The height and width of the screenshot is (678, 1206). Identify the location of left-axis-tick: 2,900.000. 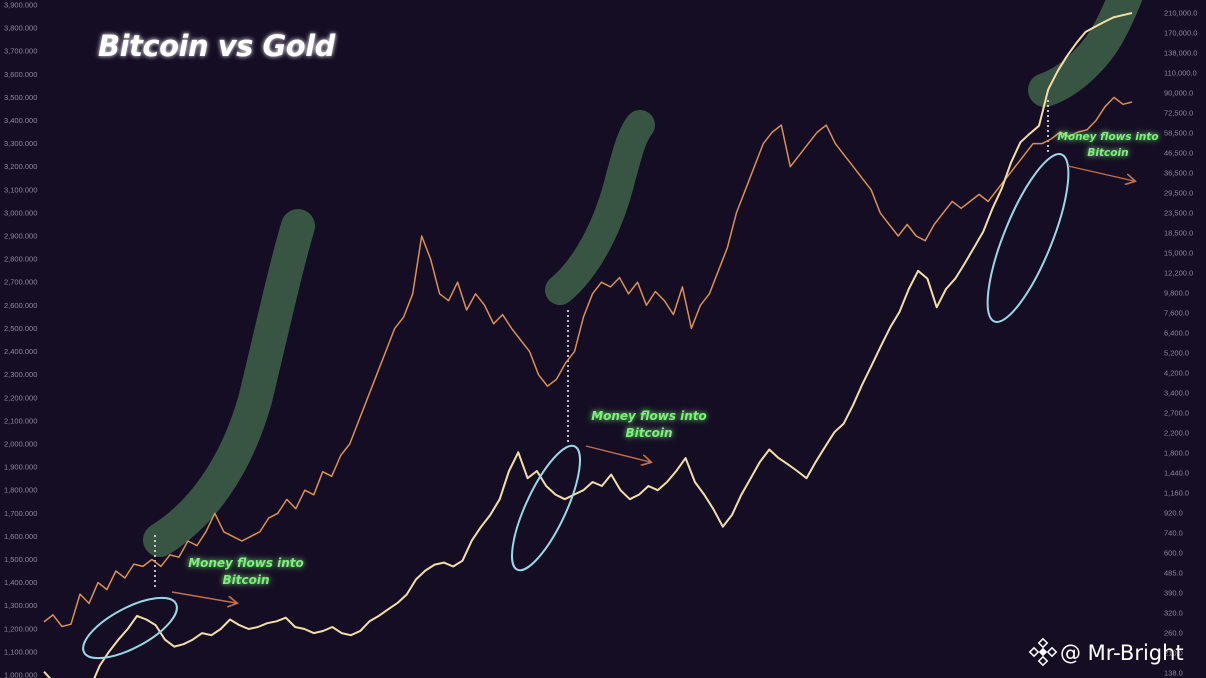
(20, 236).